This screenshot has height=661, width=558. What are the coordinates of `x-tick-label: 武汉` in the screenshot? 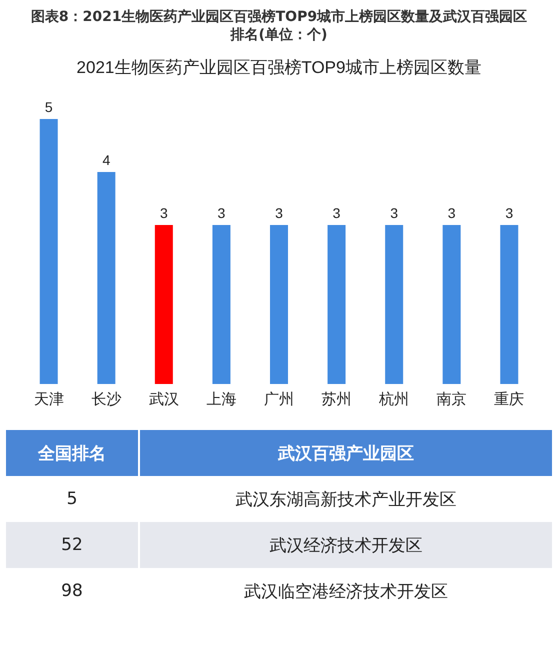 It's located at (163, 399).